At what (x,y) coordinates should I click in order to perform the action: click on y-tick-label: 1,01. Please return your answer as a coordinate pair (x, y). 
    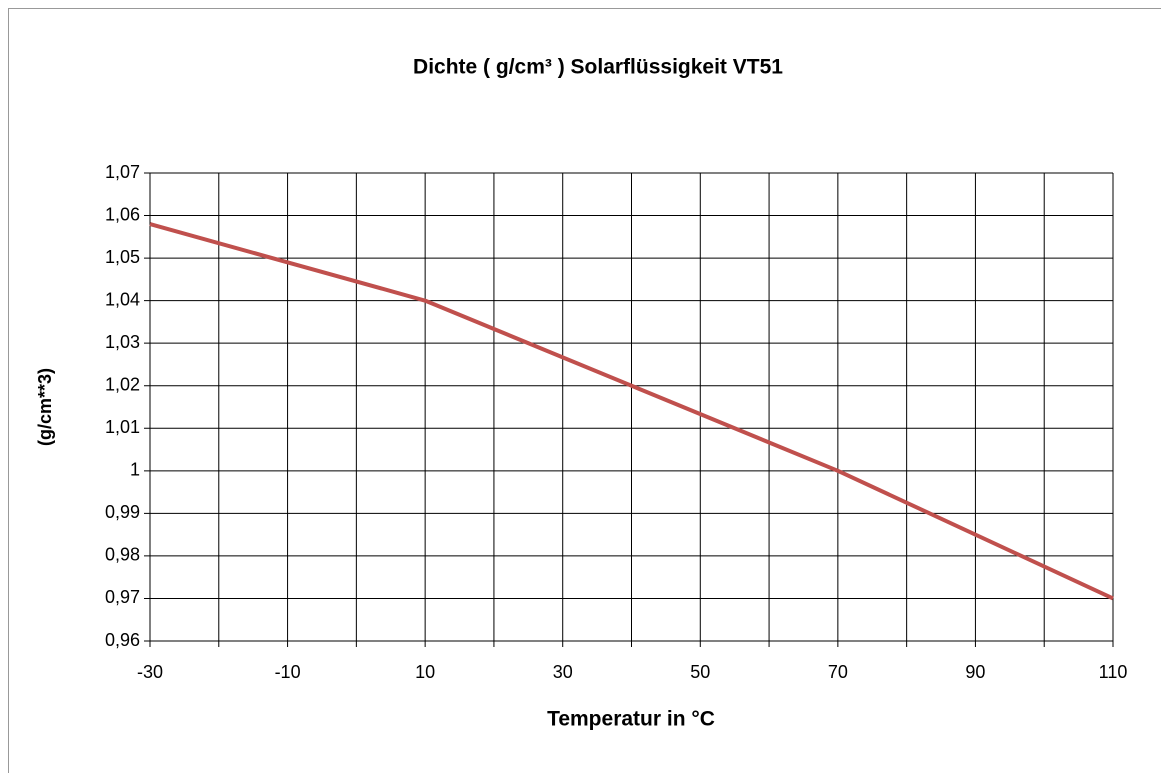
    Looking at the image, I should click on (122, 427).